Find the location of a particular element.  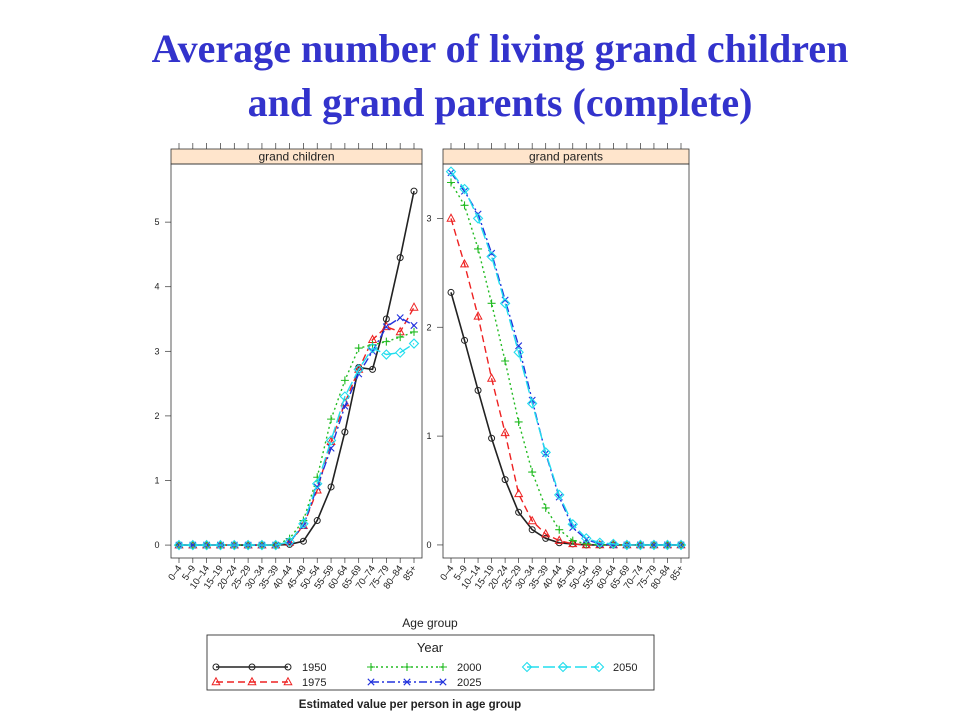

series-2000 is located at coordinates (566, 363).